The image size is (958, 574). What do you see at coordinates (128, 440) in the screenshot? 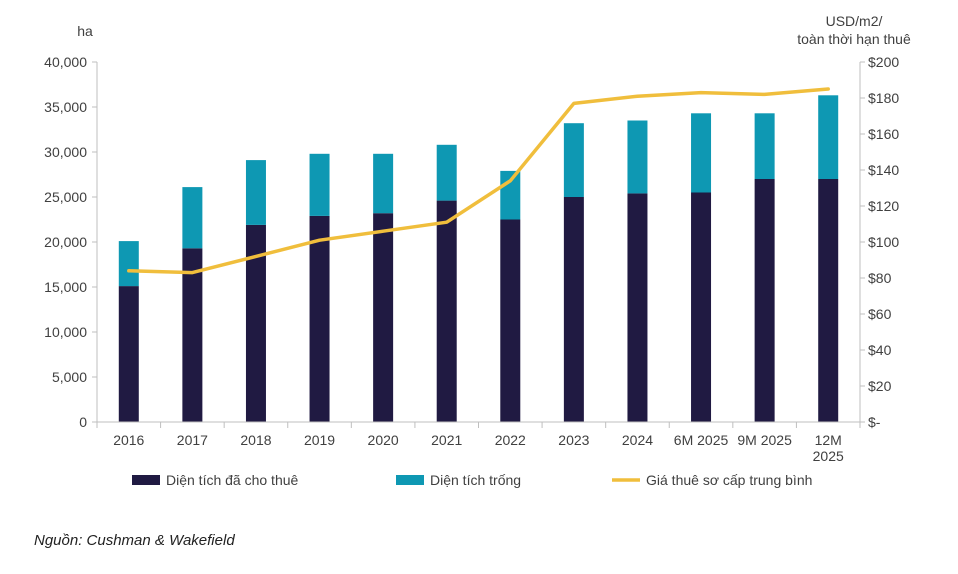
I see `x-tick-label-0: 2016` at bounding box center [128, 440].